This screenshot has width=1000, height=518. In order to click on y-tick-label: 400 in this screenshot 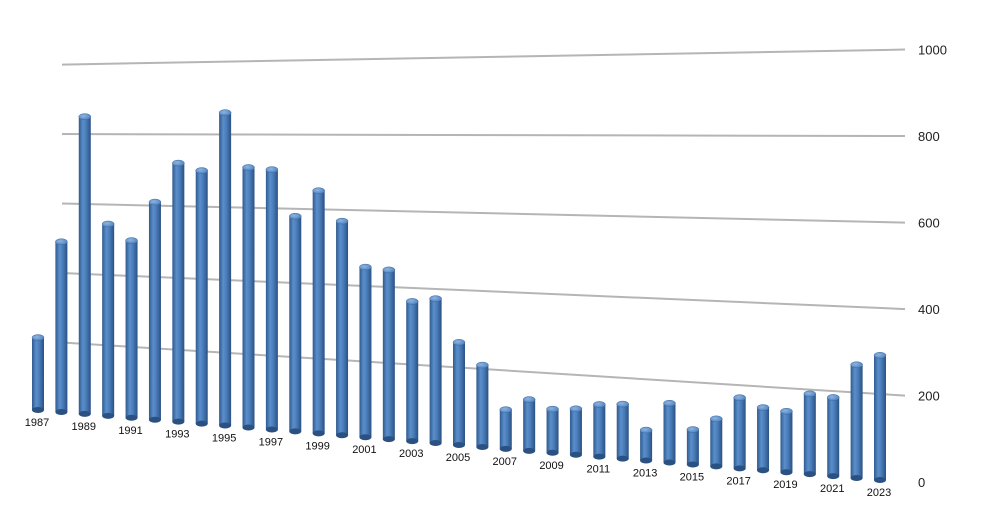, I will do `click(929, 309)`.